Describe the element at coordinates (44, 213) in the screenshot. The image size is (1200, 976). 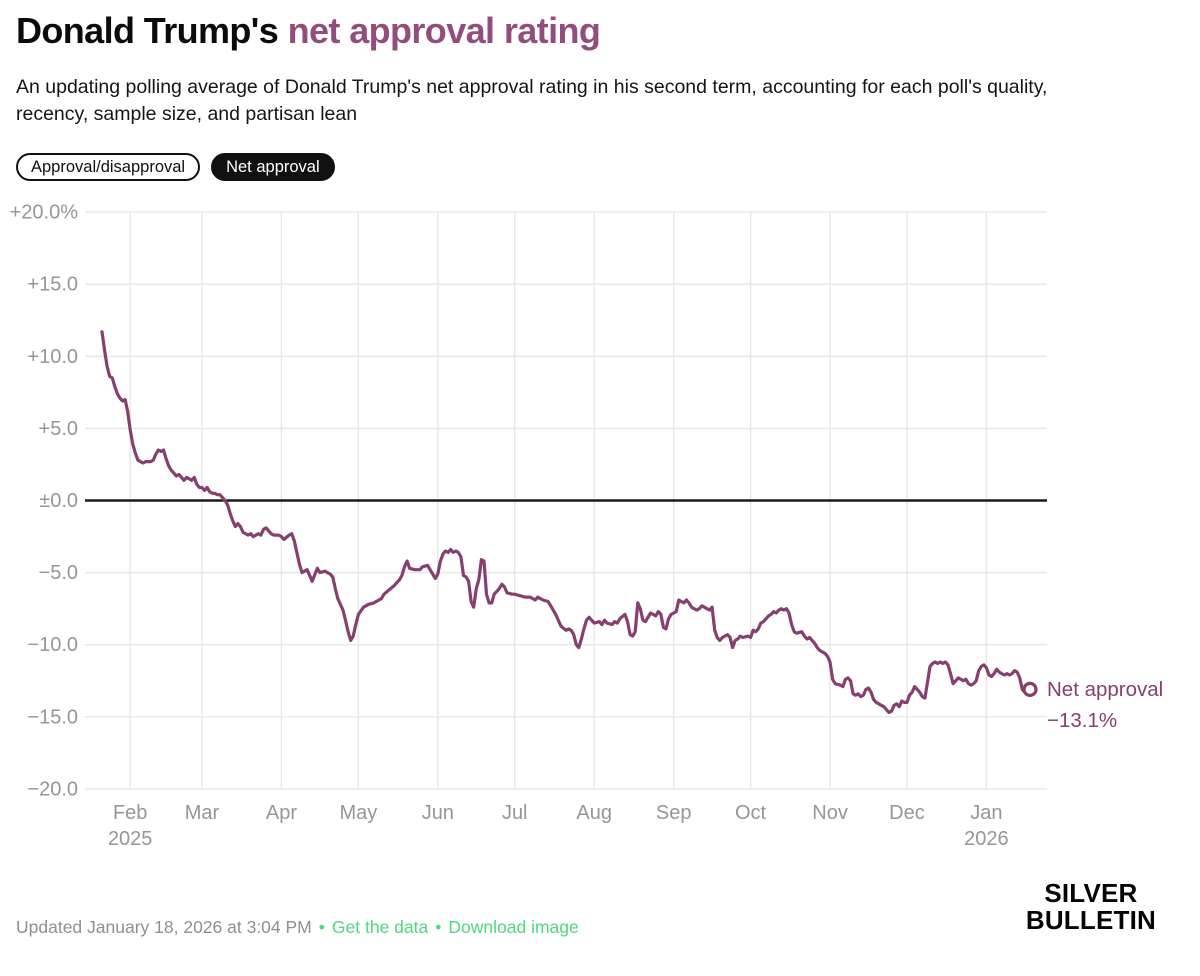
I see `y-tick-label: +20.0%` at that location.